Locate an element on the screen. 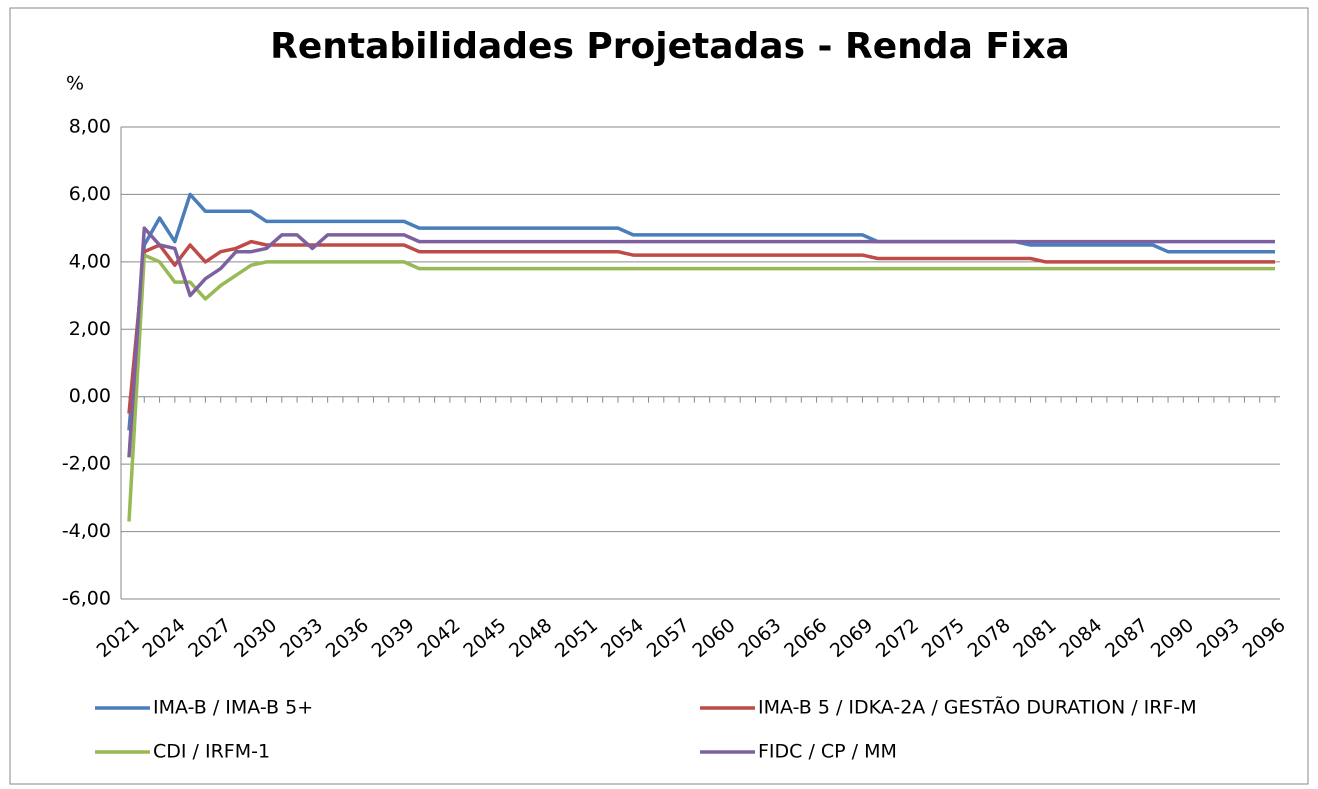 The image size is (1318, 789). y-tick-label: -4,00 is located at coordinates (86, 531).